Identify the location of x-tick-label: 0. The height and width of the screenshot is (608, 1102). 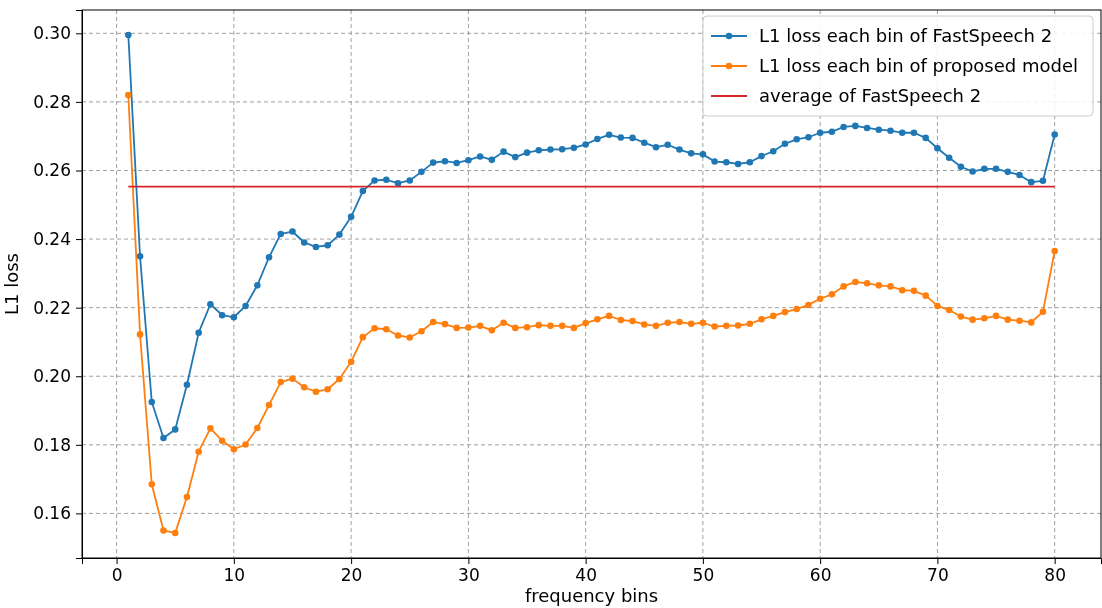
(117, 575).